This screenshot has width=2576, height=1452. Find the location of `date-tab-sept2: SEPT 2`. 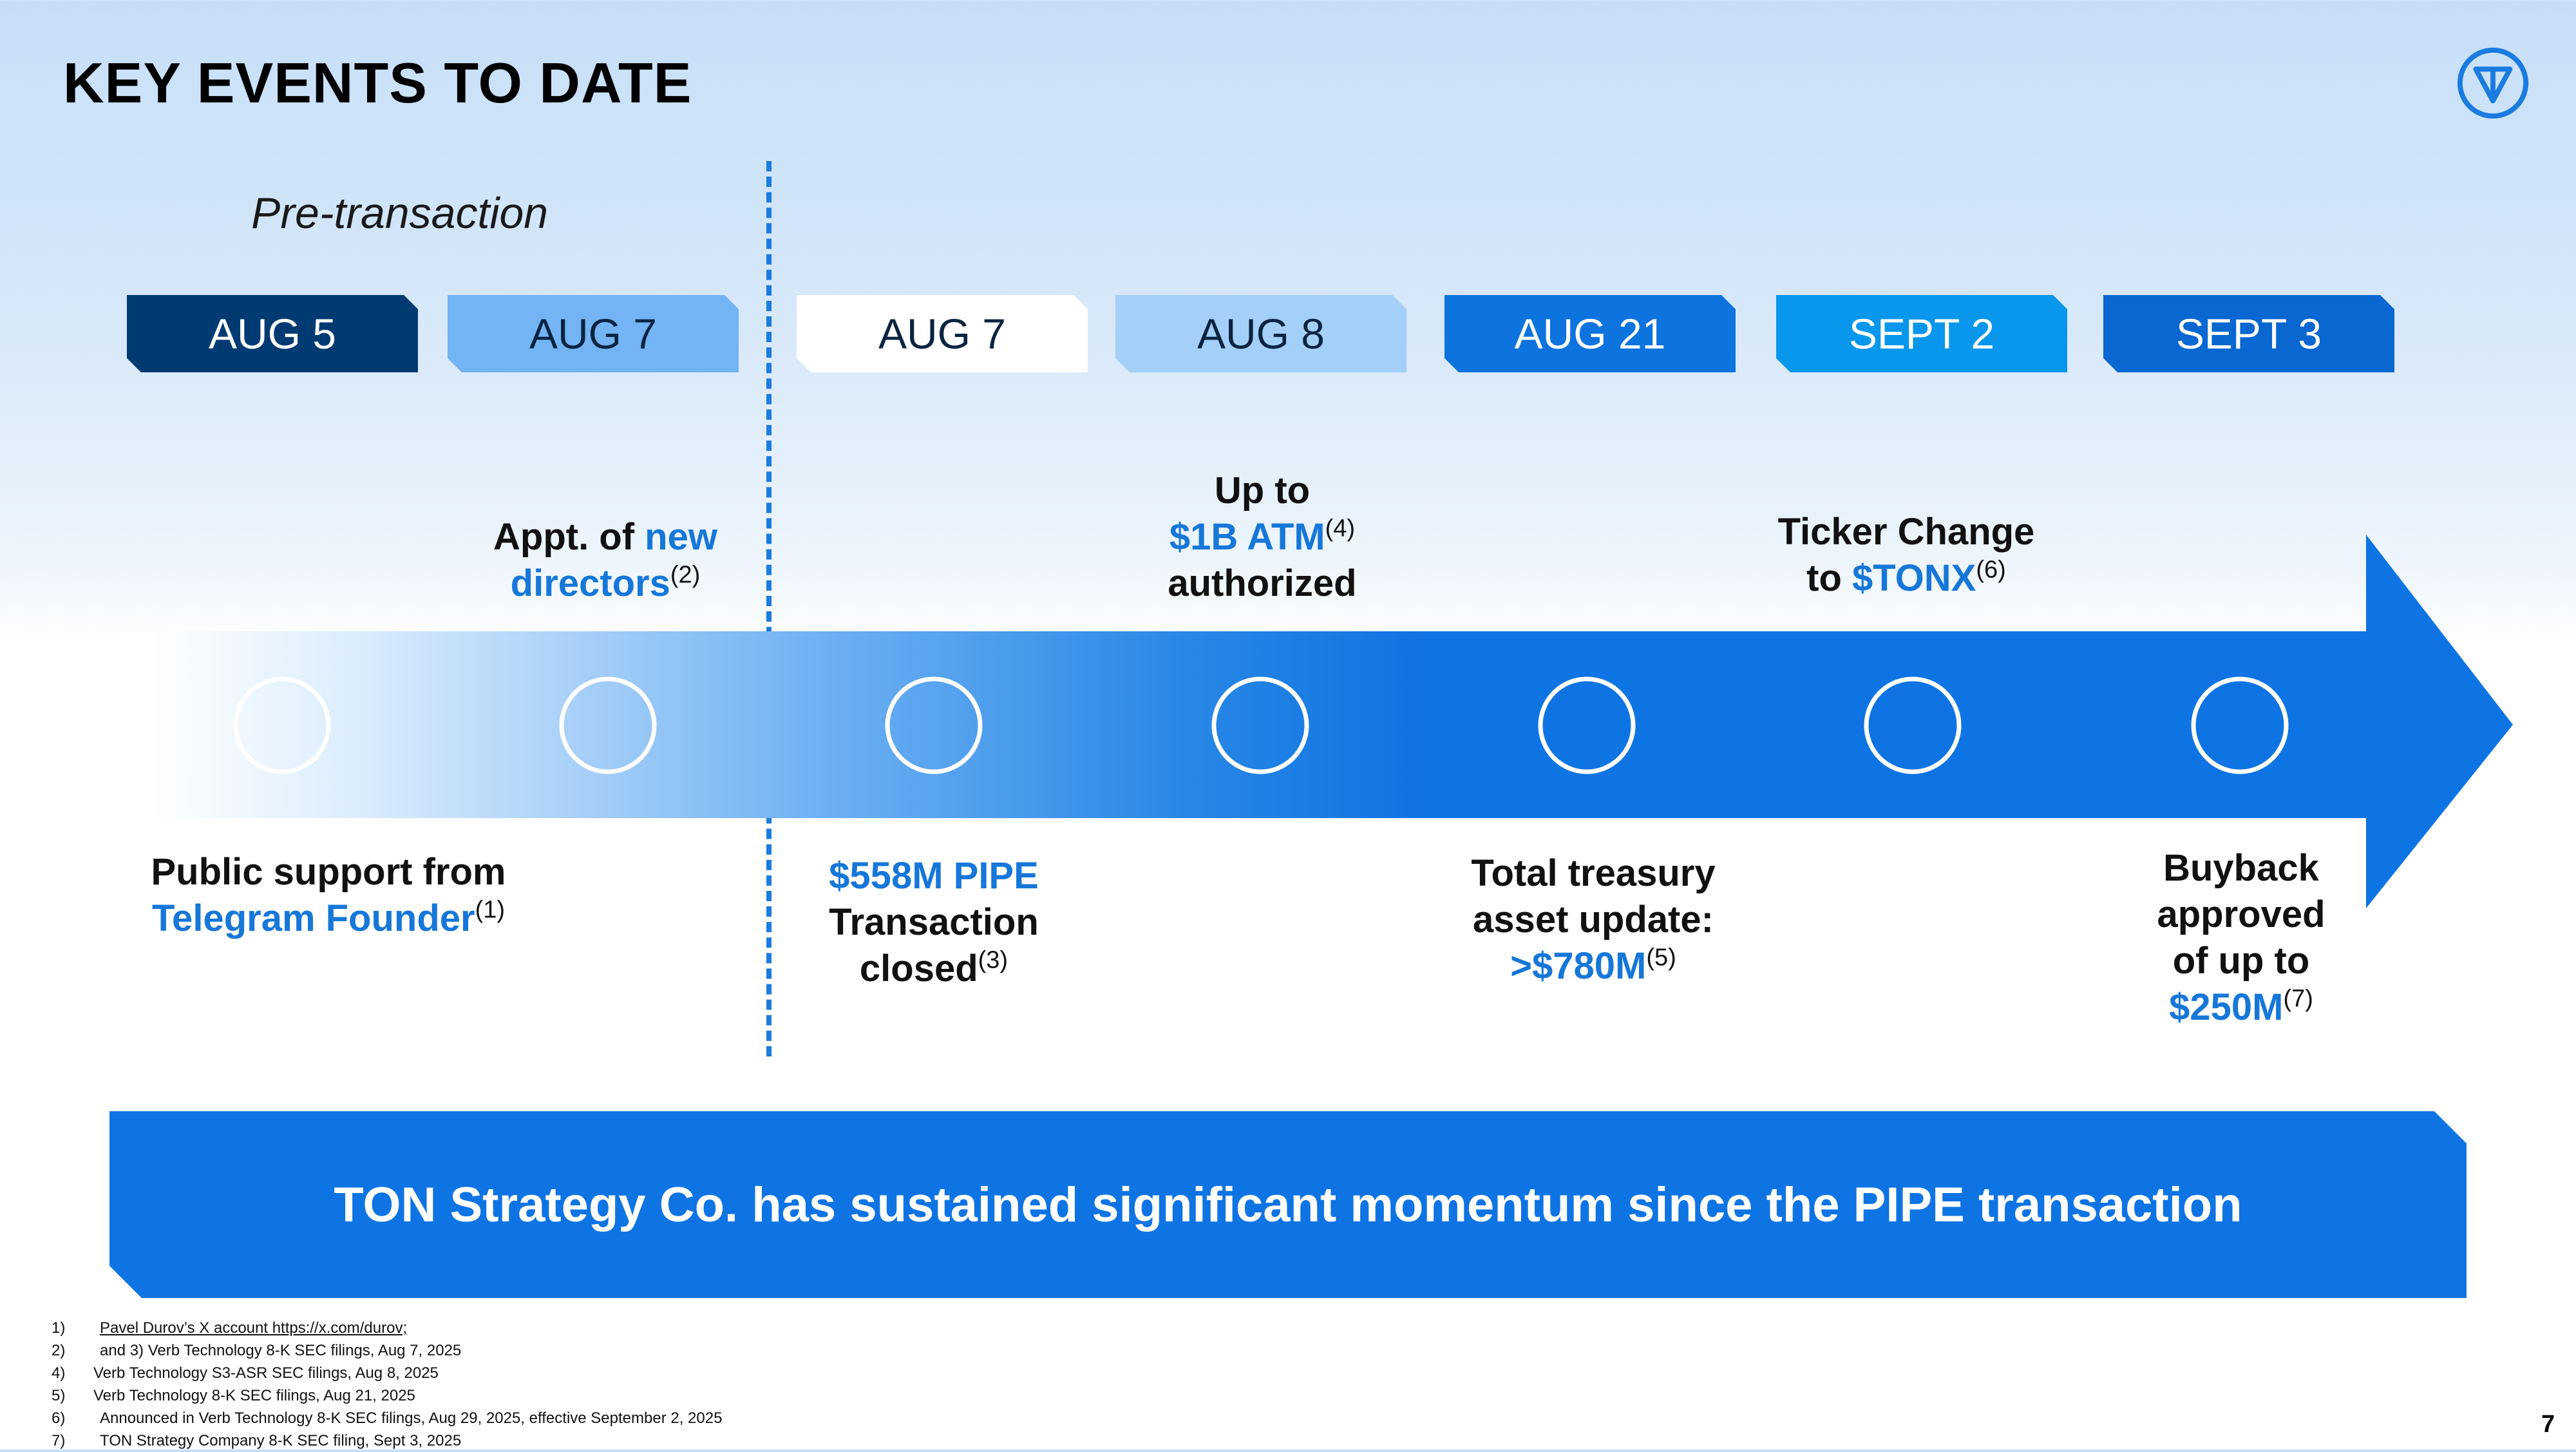

date-tab-sept2: SEPT 2 is located at coordinates (1921, 333).